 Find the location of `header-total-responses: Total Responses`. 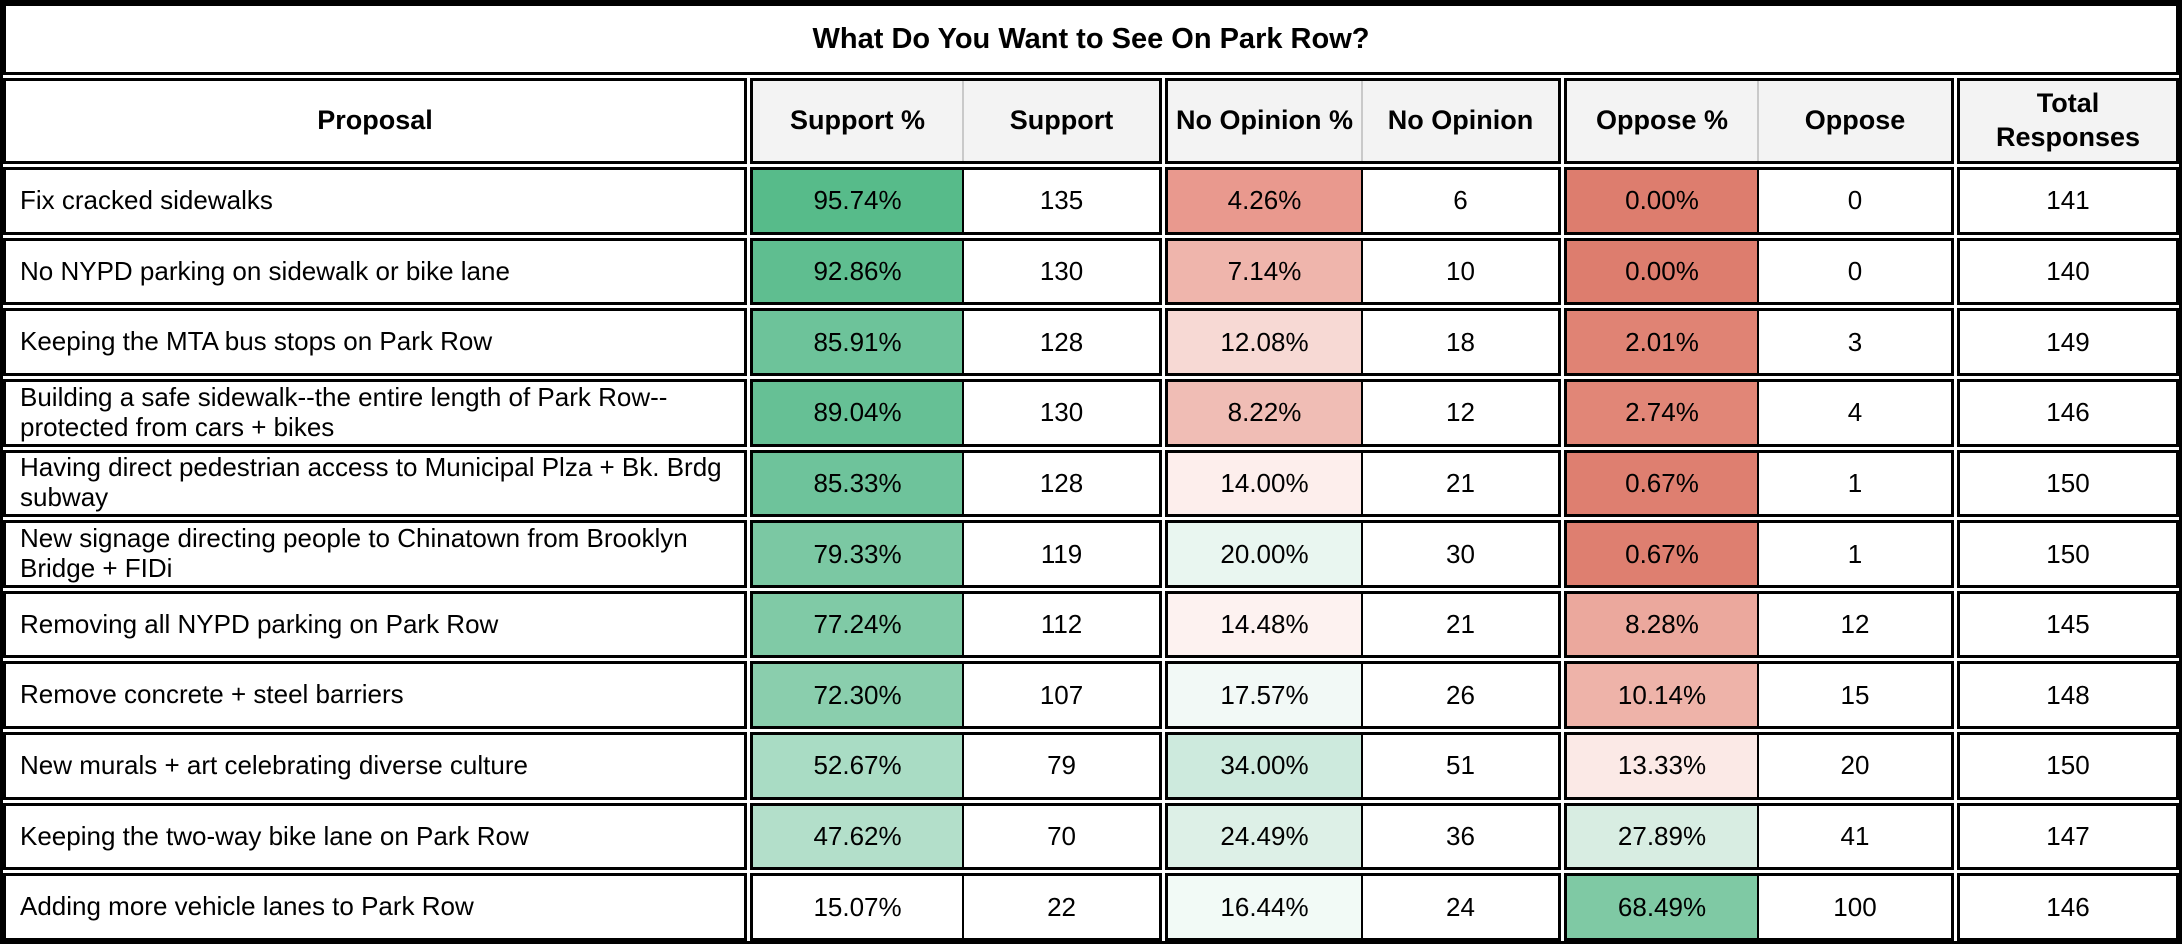

header-total-responses: Total Responses is located at coordinates (2068, 121).